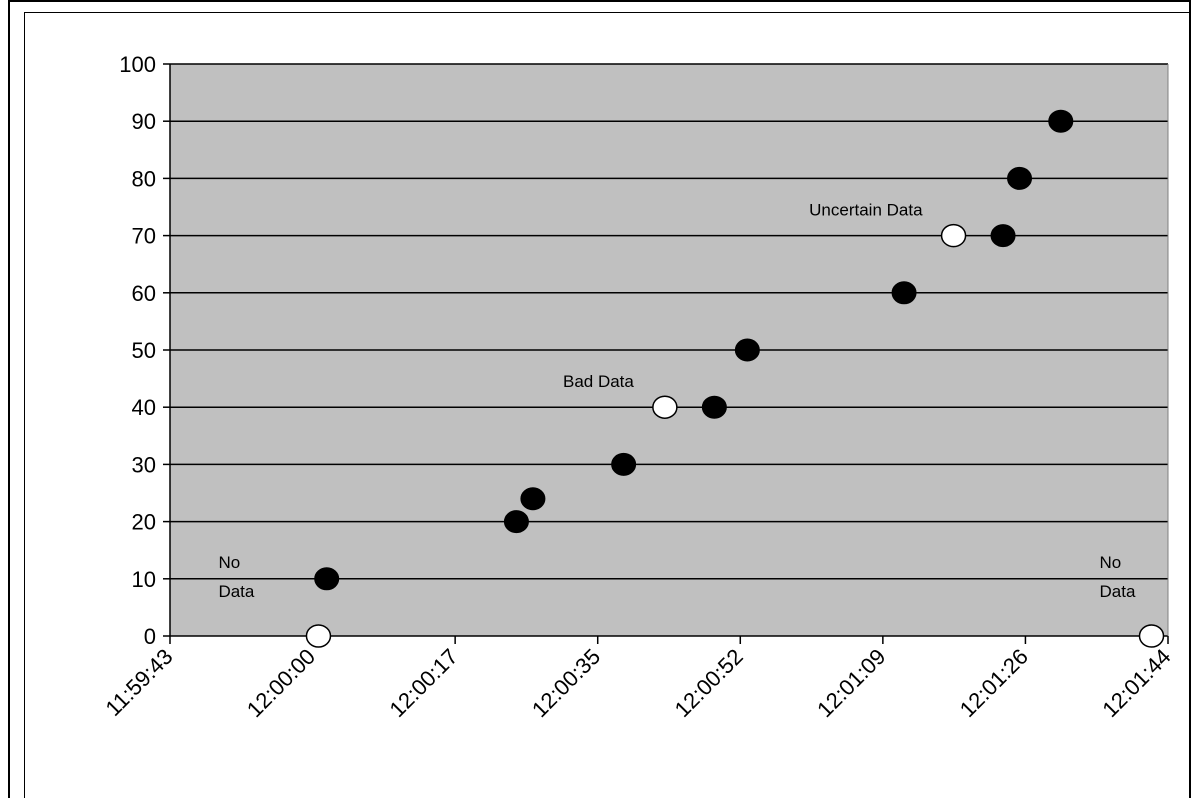 The image size is (1191, 798). I want to click on y-tick-label: 100, so click(137, 64).